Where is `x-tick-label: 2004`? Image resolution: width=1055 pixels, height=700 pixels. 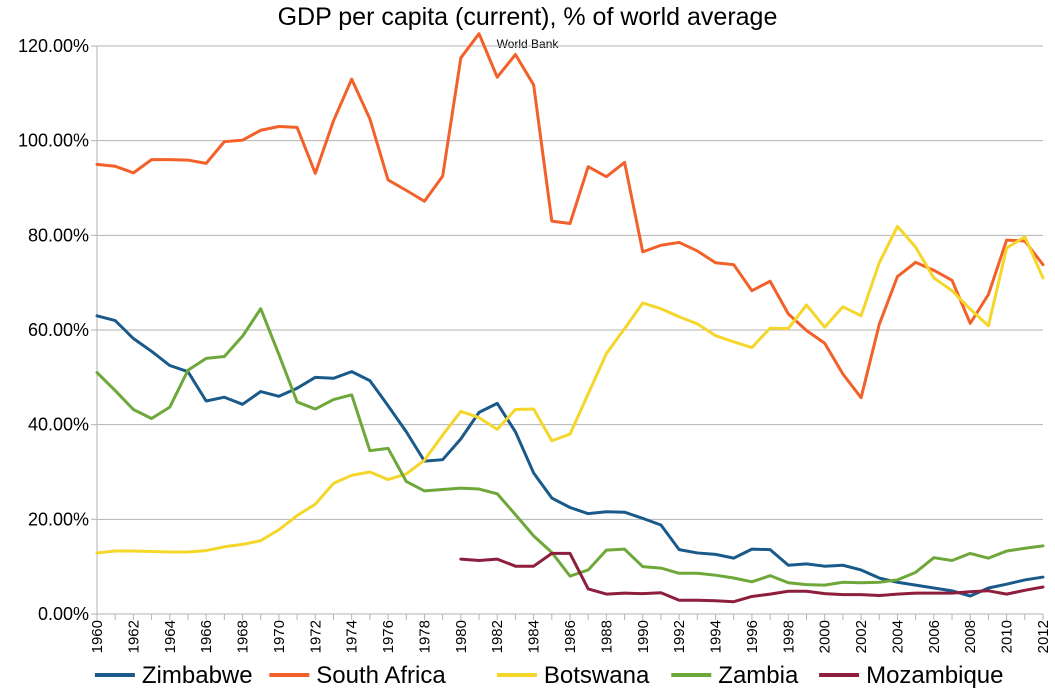 x-tick-label: 2004 is located at coordinates (897, 636).